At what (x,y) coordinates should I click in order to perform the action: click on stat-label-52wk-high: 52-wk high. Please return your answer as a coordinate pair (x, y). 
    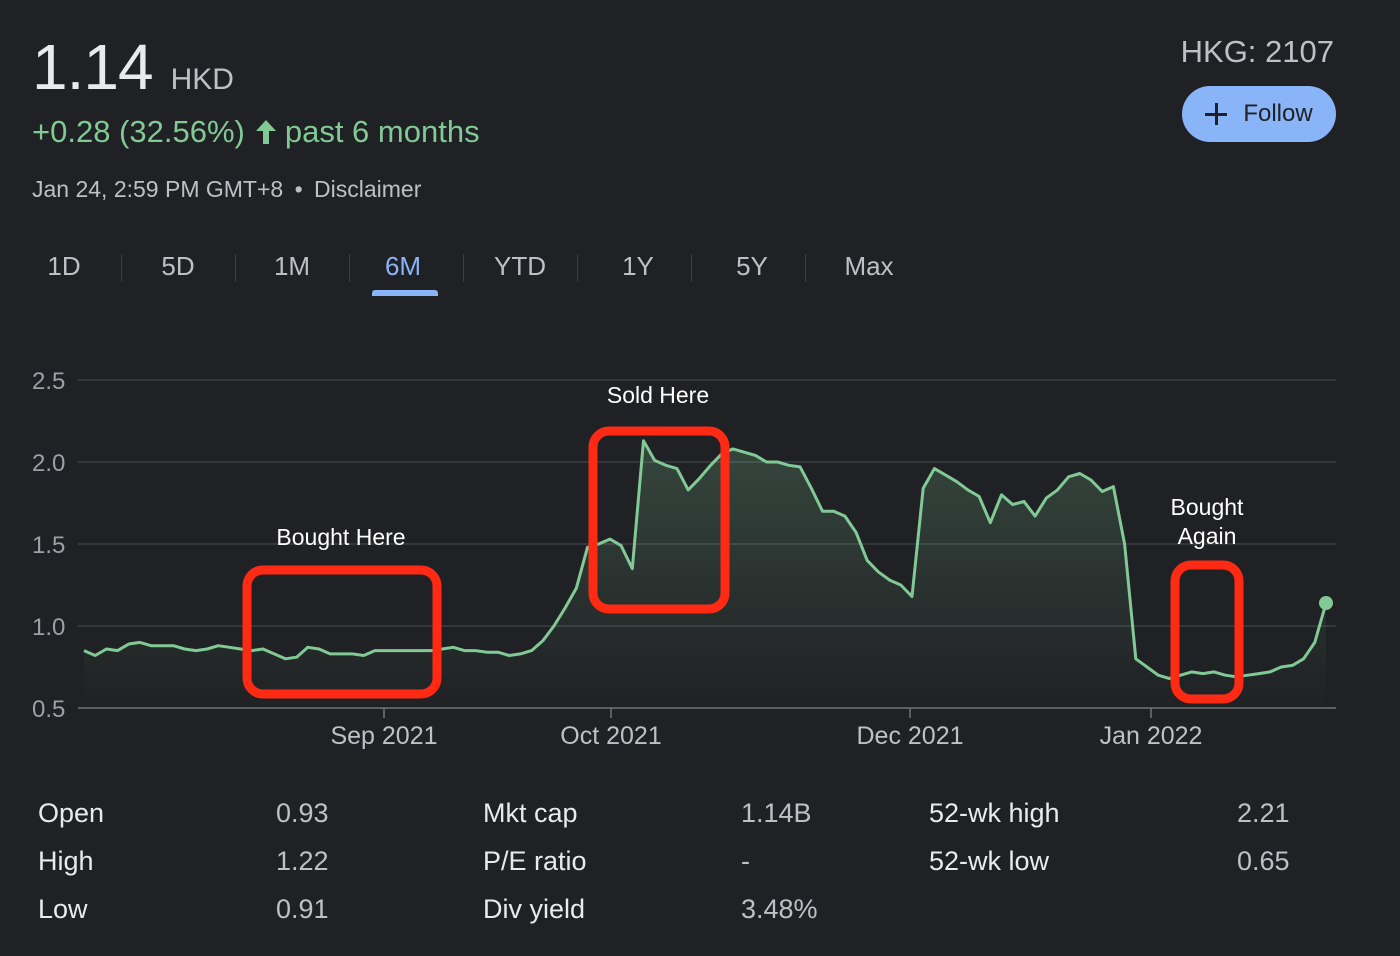
    Looking at the image, I should click on (994, 813).